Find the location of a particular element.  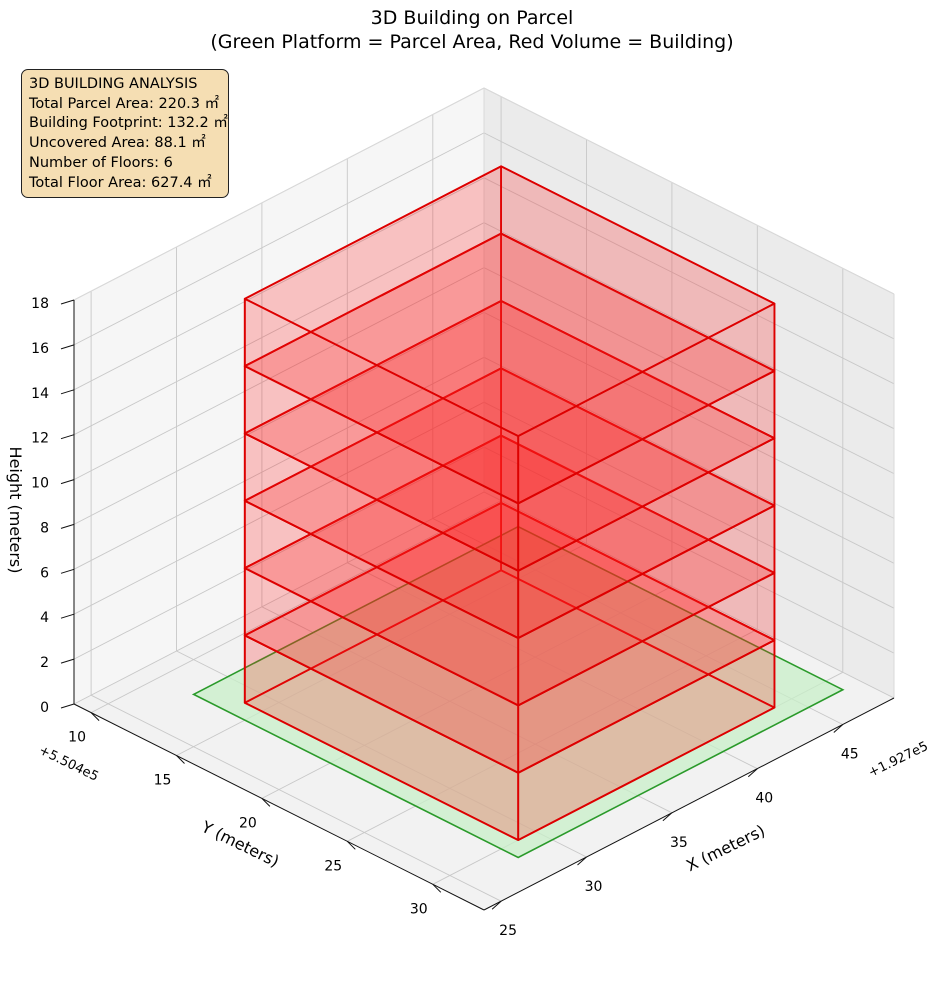

z-tick-label: 2 is located at coordinates (44, 663).